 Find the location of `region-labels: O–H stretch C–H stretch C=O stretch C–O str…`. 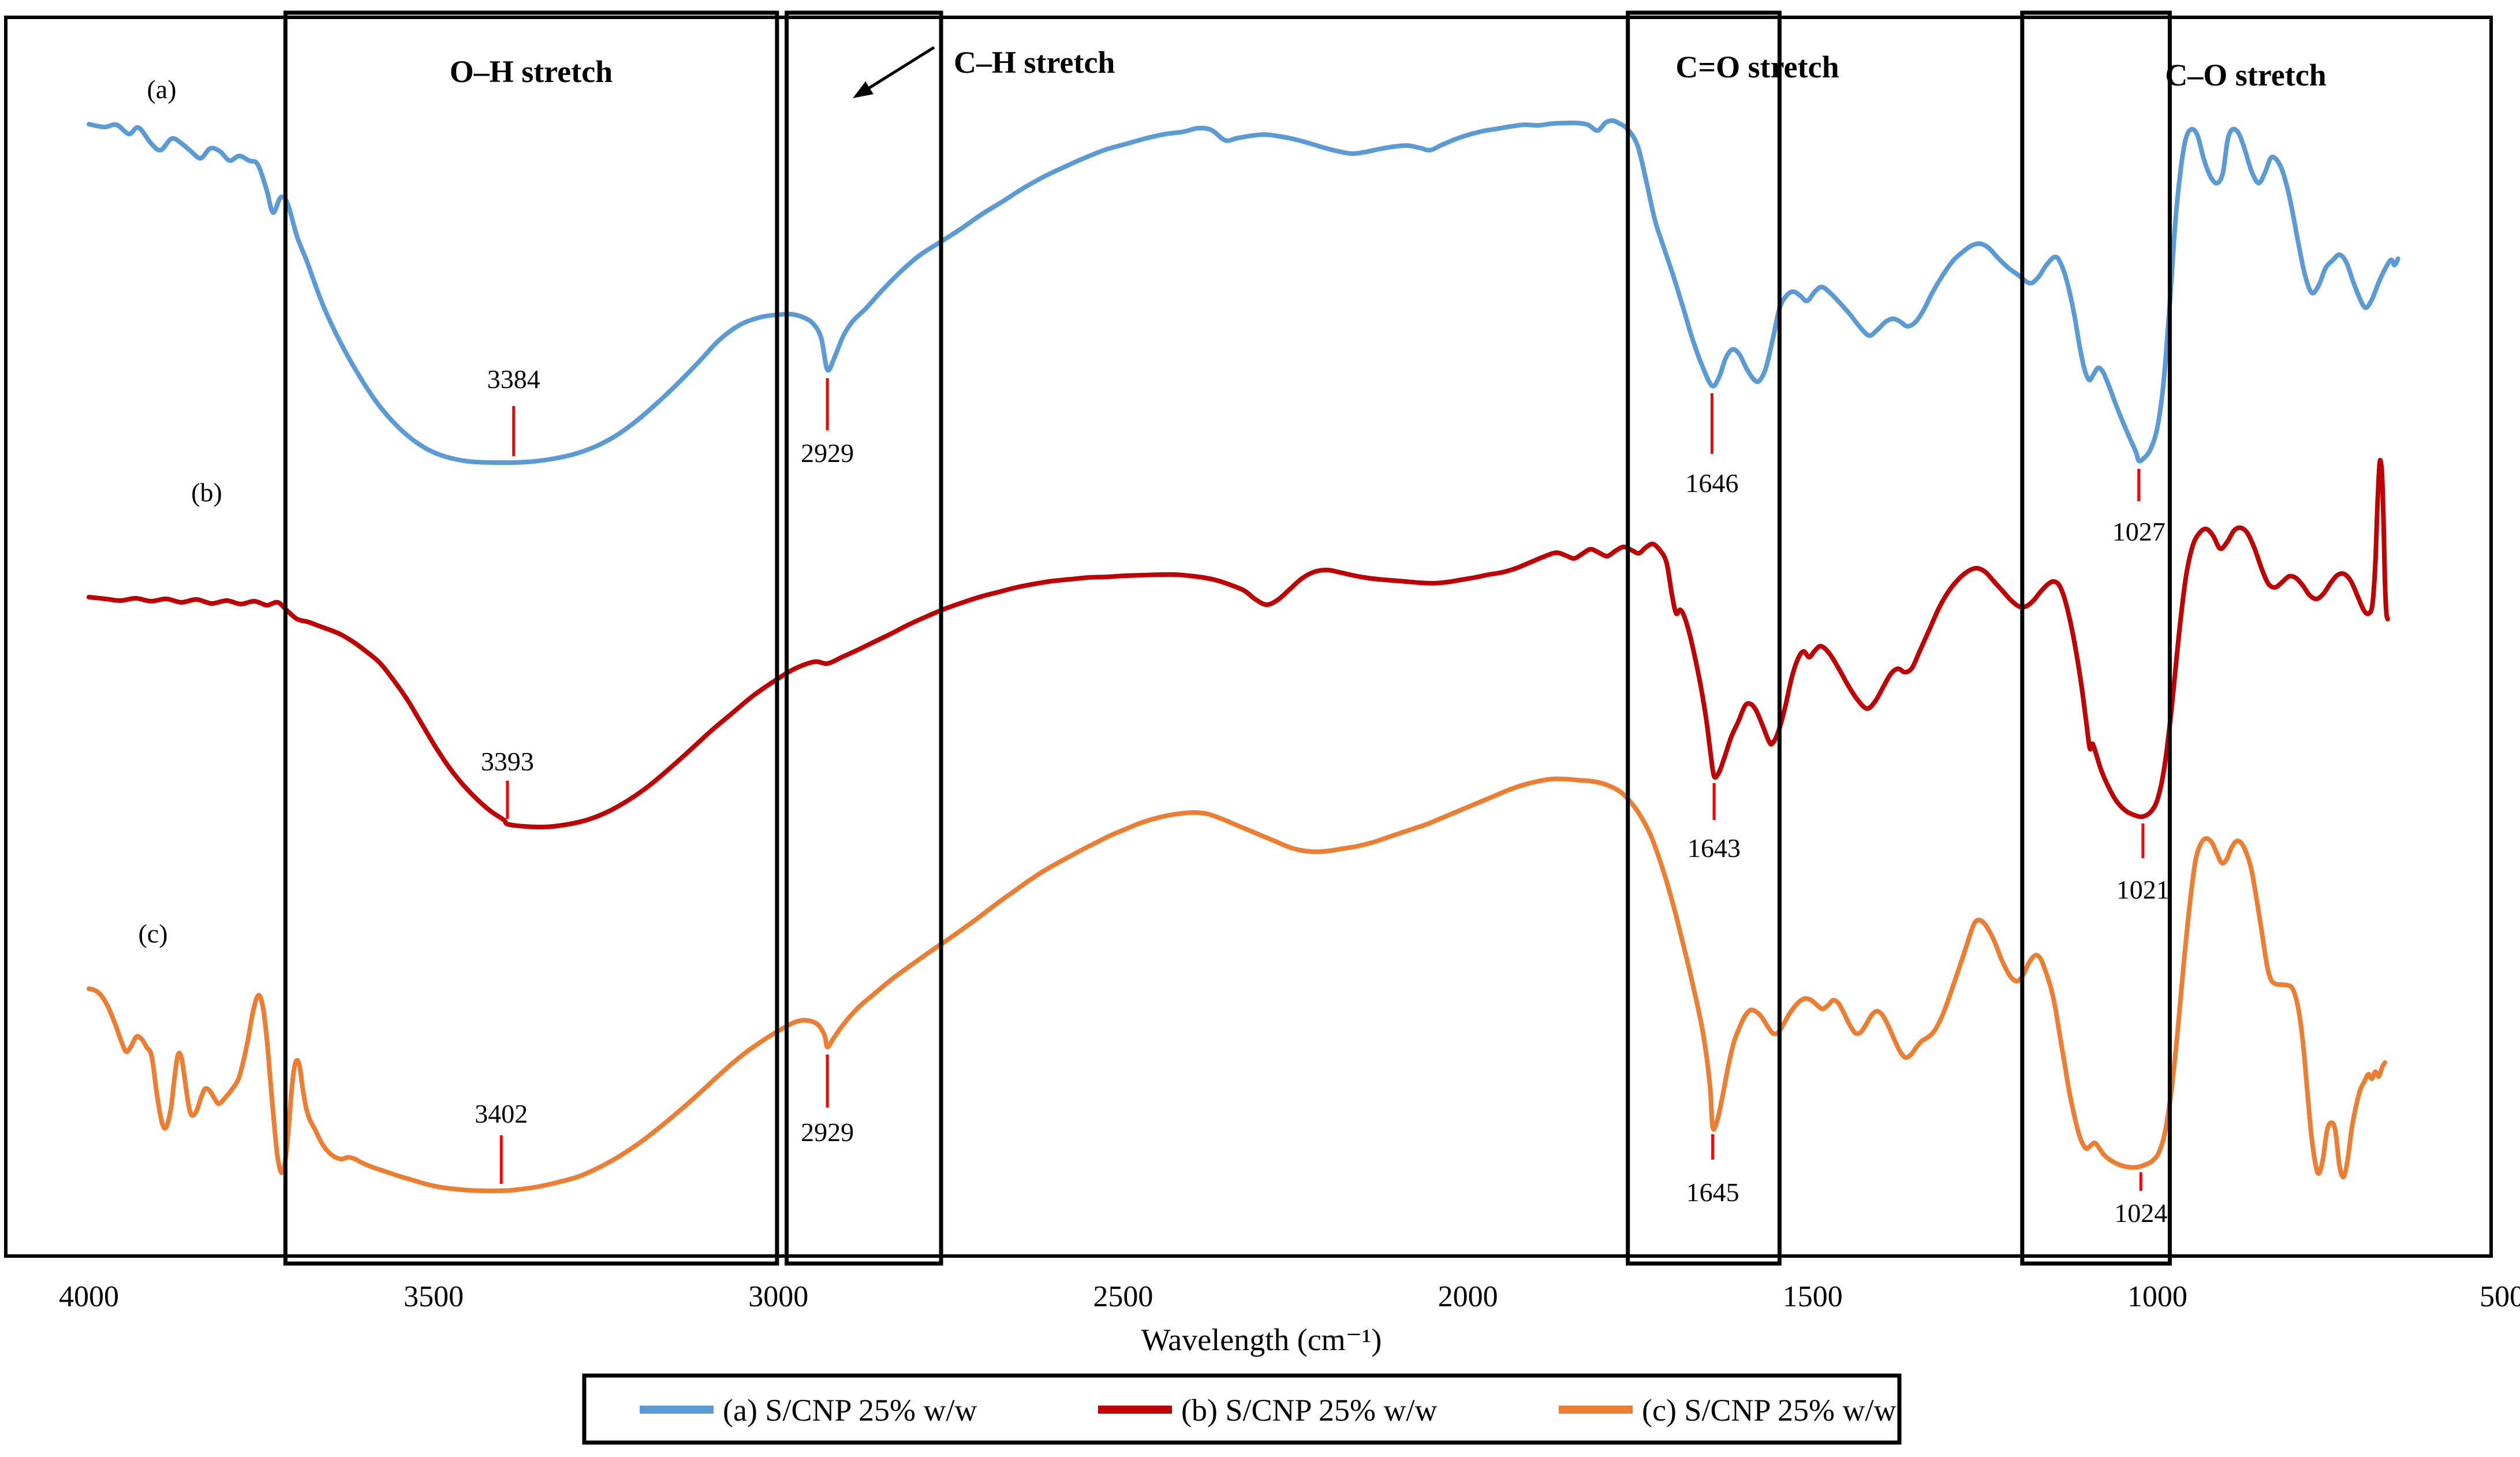

region-labels: O–H stretch C–H stretch C=O stretch C–O str… is located at coordinates (1388, 72).